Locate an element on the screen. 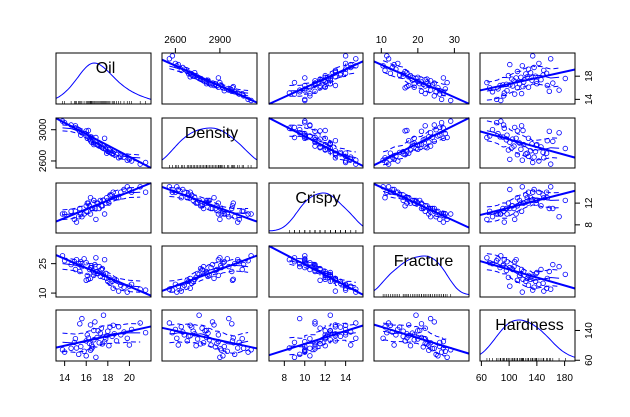  panel-fracture-vs-density is located at coordinates (209, 271).